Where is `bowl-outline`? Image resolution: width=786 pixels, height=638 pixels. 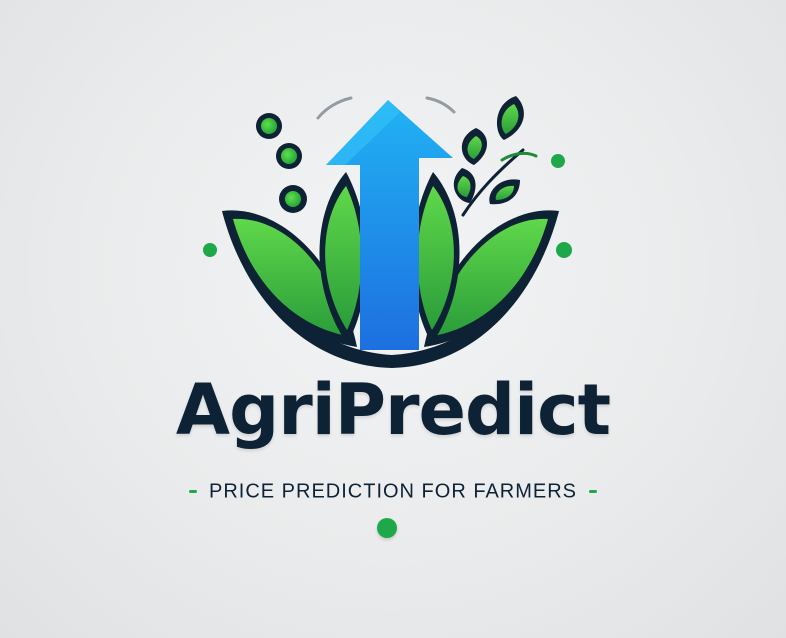
bowl-outline is located at coordinates (390, 289).